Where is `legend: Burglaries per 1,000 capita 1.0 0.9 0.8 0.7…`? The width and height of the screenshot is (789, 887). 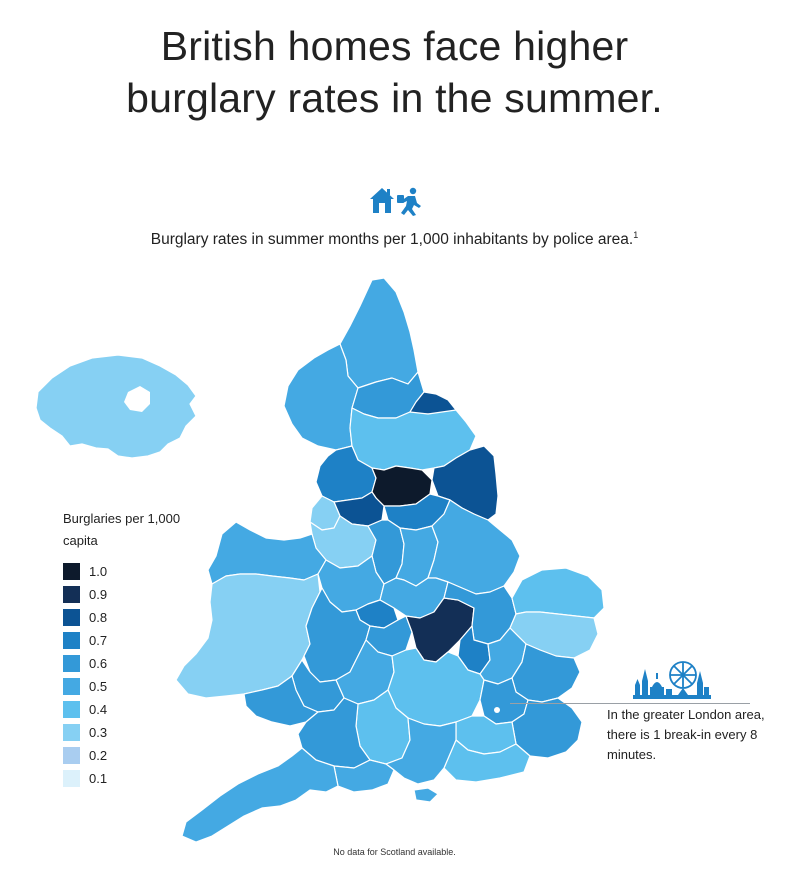
legend: Burglaries per 1,000 capita 1.0 0.9 0.8 0.7… is located at coordinates (123, 649).